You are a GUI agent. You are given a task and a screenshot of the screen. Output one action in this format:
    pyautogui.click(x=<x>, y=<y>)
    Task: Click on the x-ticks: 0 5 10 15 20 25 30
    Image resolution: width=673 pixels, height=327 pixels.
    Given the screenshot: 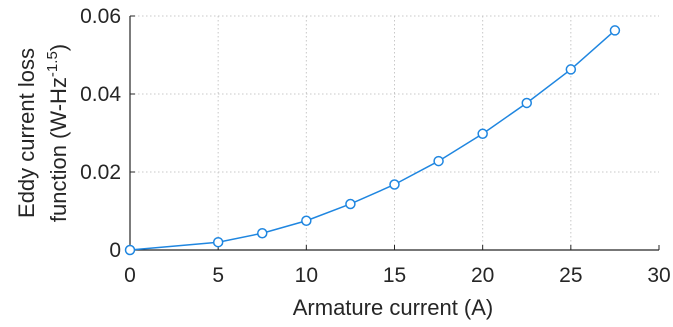 What is the action you would take?
    pyautogui.click(x=397, y=266)
    